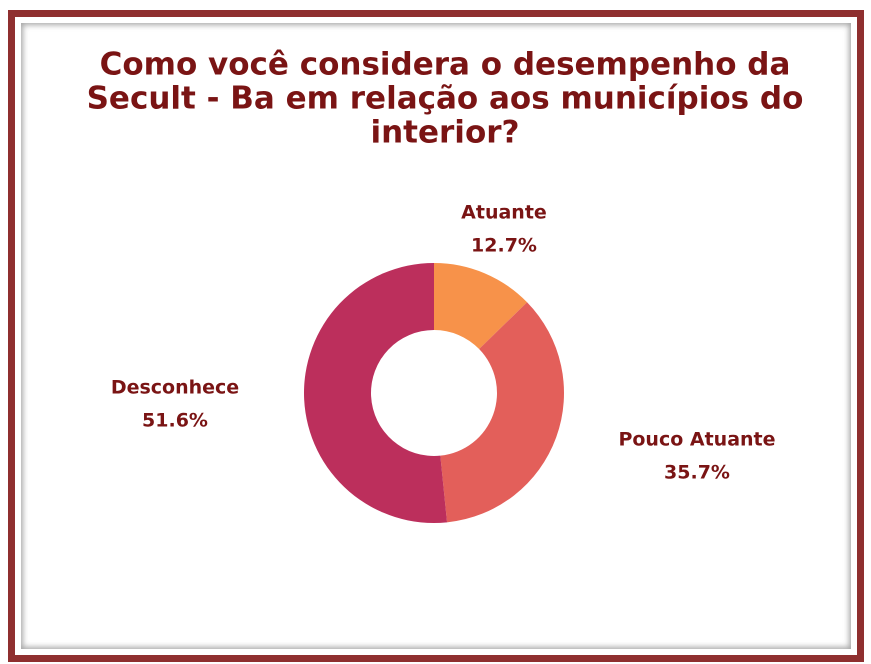 This screenshot has width=871, height=664. What do you see at coordinates (696, 440) in the screenshot?
I see `segment-label: Pouco Atuante` at bounding box center [696, 440].